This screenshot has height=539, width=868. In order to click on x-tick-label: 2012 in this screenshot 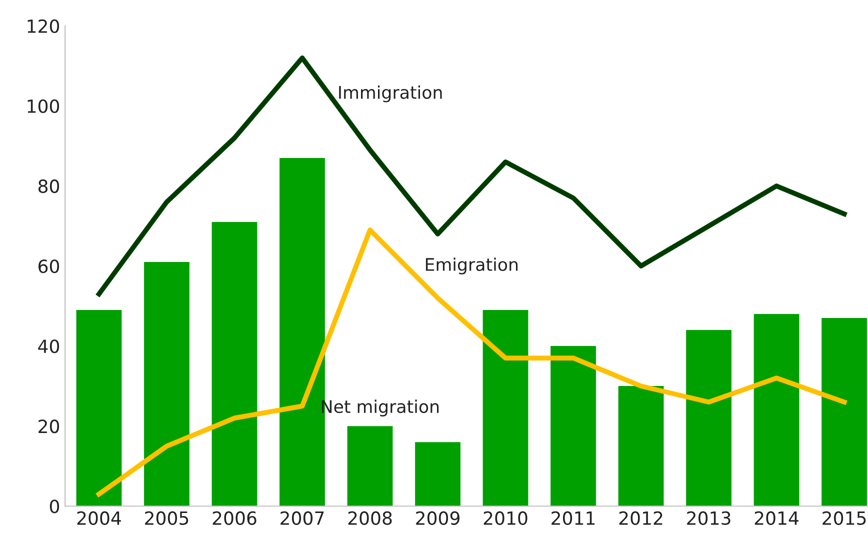, I will do `click(640, 518)`.